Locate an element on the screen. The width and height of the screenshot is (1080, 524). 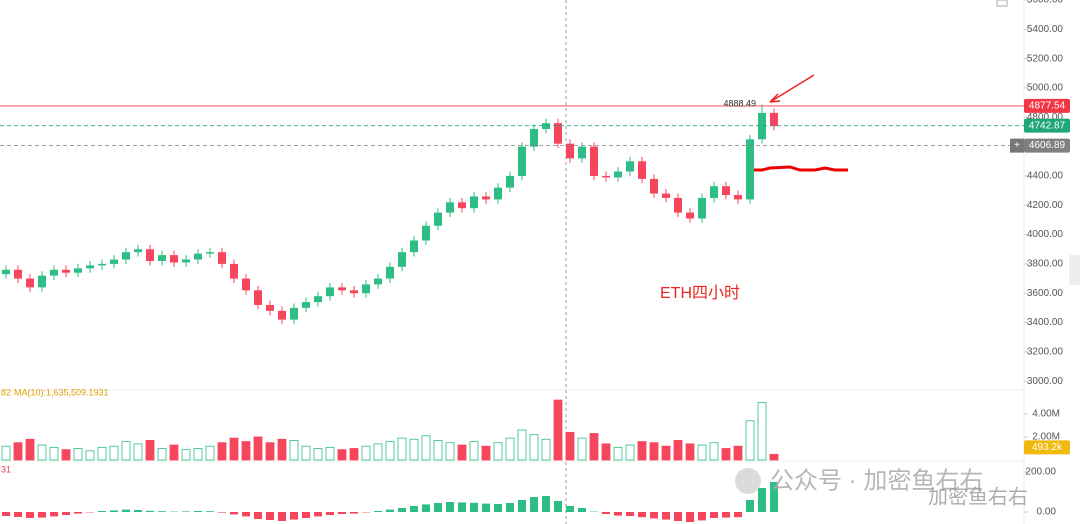
volume-tick-label: 2.00M is located at coordinates (1046, 437).